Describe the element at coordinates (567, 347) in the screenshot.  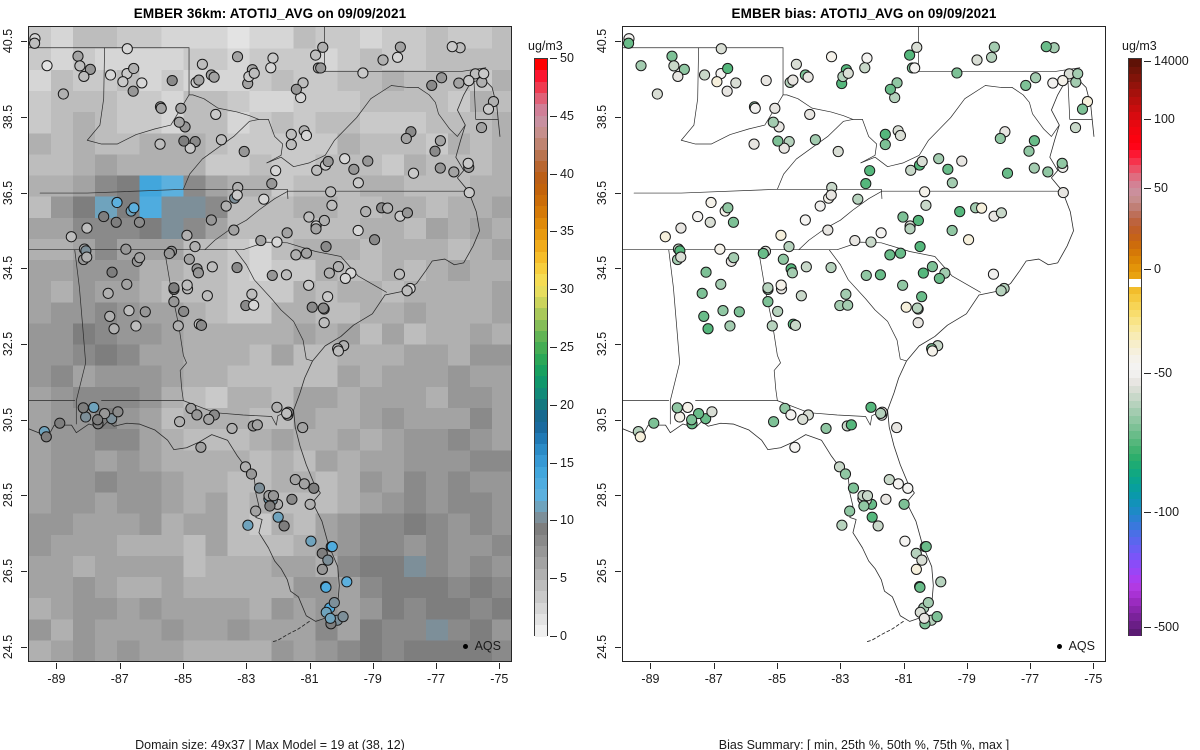
I see `colorbar-tick-label: 25` at that location.